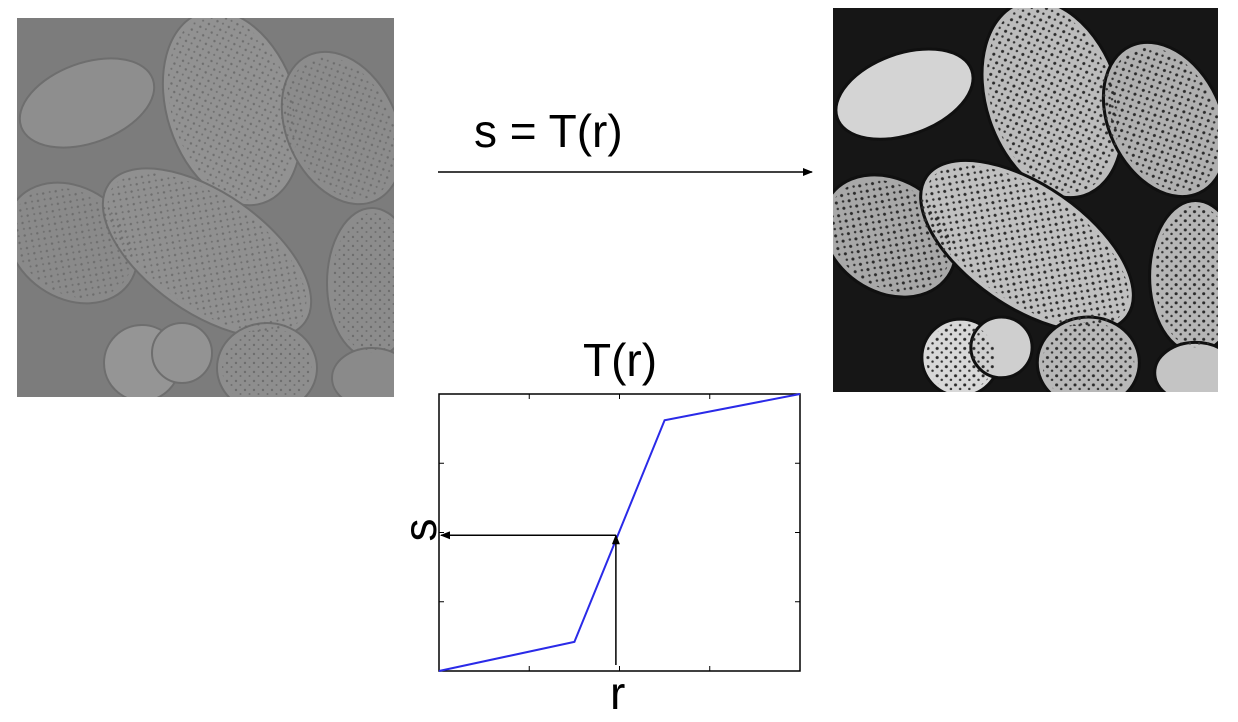  Describe the element at coordinates (619, 532) in the screenshot. I see `transfer-curve-line` at that location.